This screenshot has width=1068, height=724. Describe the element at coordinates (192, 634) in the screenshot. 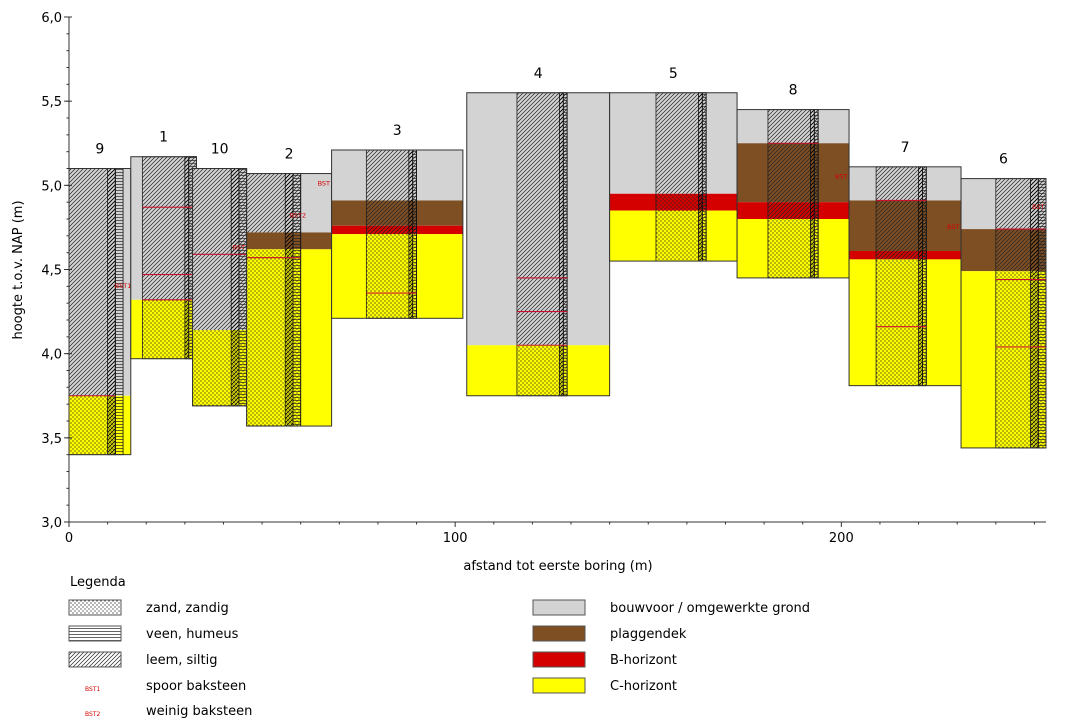

I see `legend-label-veen: veen, humeus` at that location.